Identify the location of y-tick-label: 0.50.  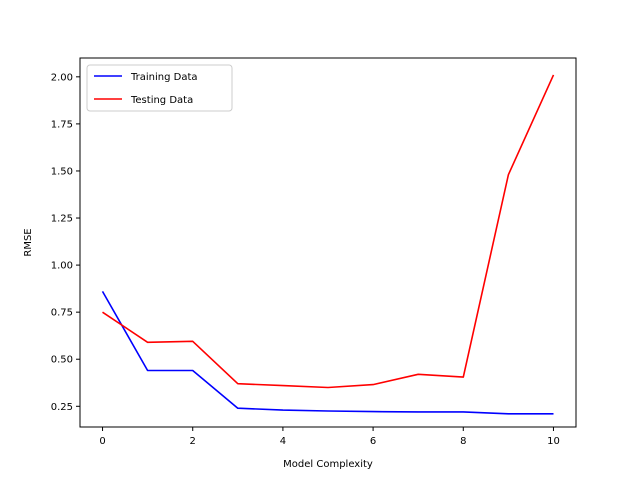
(62, 360).